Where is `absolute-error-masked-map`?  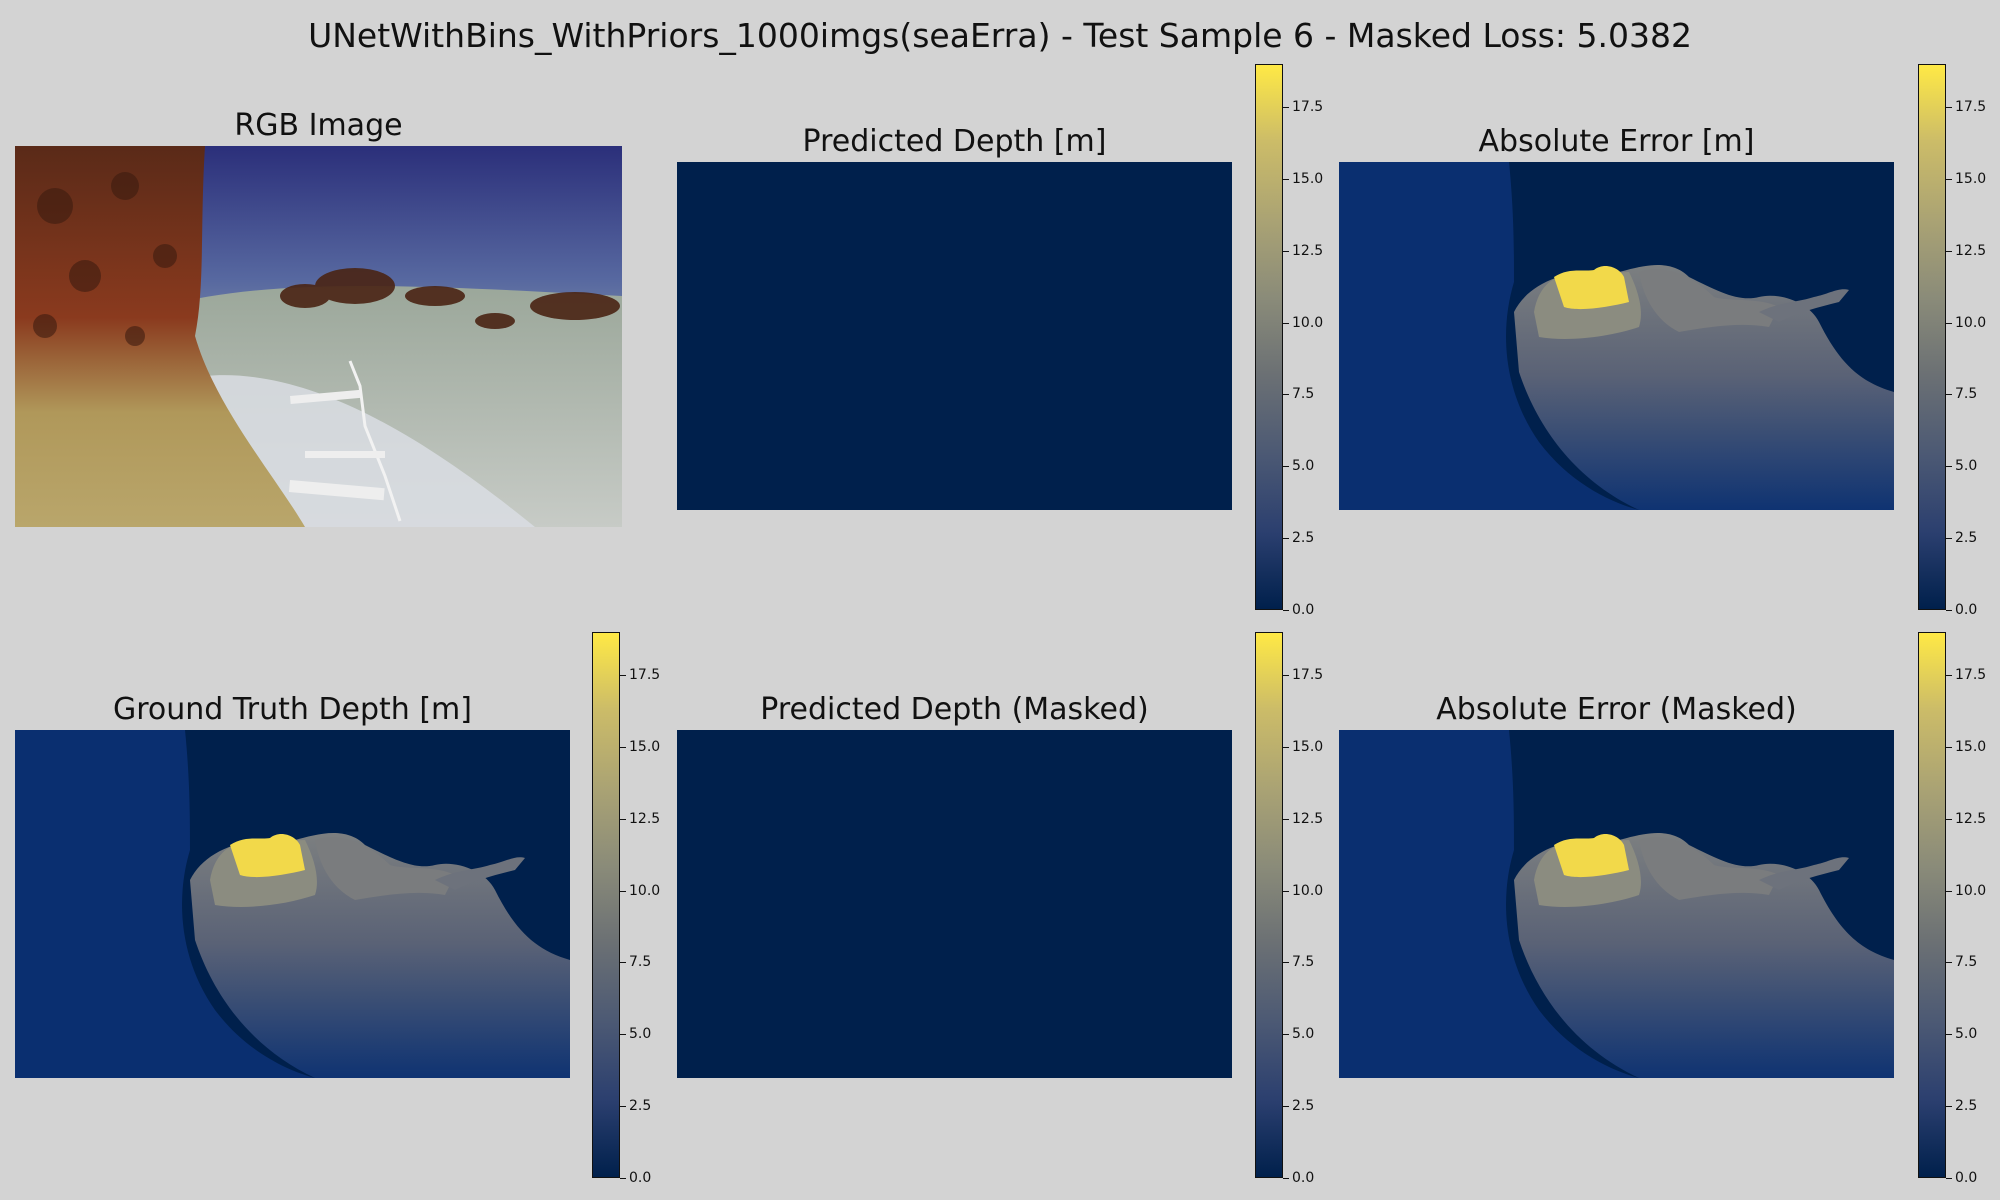 absolute-error-masked-map is located at coordinates (1616, 904).